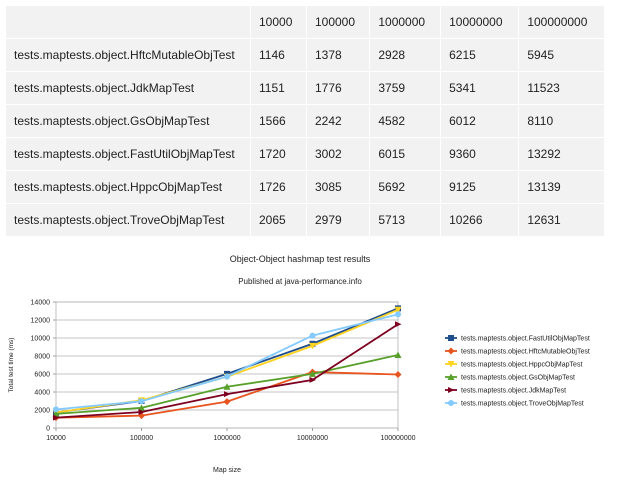 The height and width of the screenshot is (483, 623). What do you see at coordinates (278, 88) in the screenshot?
I see `table-cell: 1151` at bounding box center [278, 88].